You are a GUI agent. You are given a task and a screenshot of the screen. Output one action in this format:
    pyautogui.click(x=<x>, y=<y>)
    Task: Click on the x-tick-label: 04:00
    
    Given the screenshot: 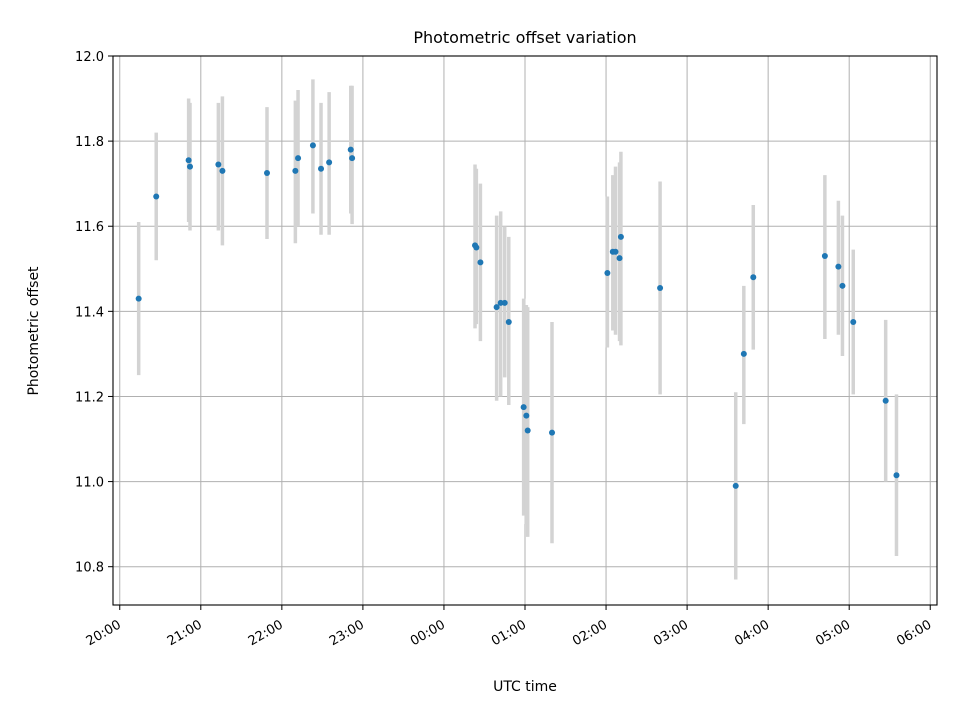 What is the action you would take?
    pyautogui.click(x=752, y=633)
    